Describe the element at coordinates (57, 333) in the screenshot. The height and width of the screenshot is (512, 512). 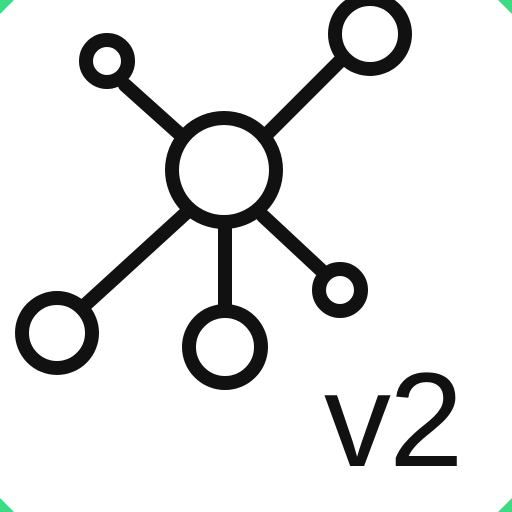
I see `node-bottom-left` at that location.